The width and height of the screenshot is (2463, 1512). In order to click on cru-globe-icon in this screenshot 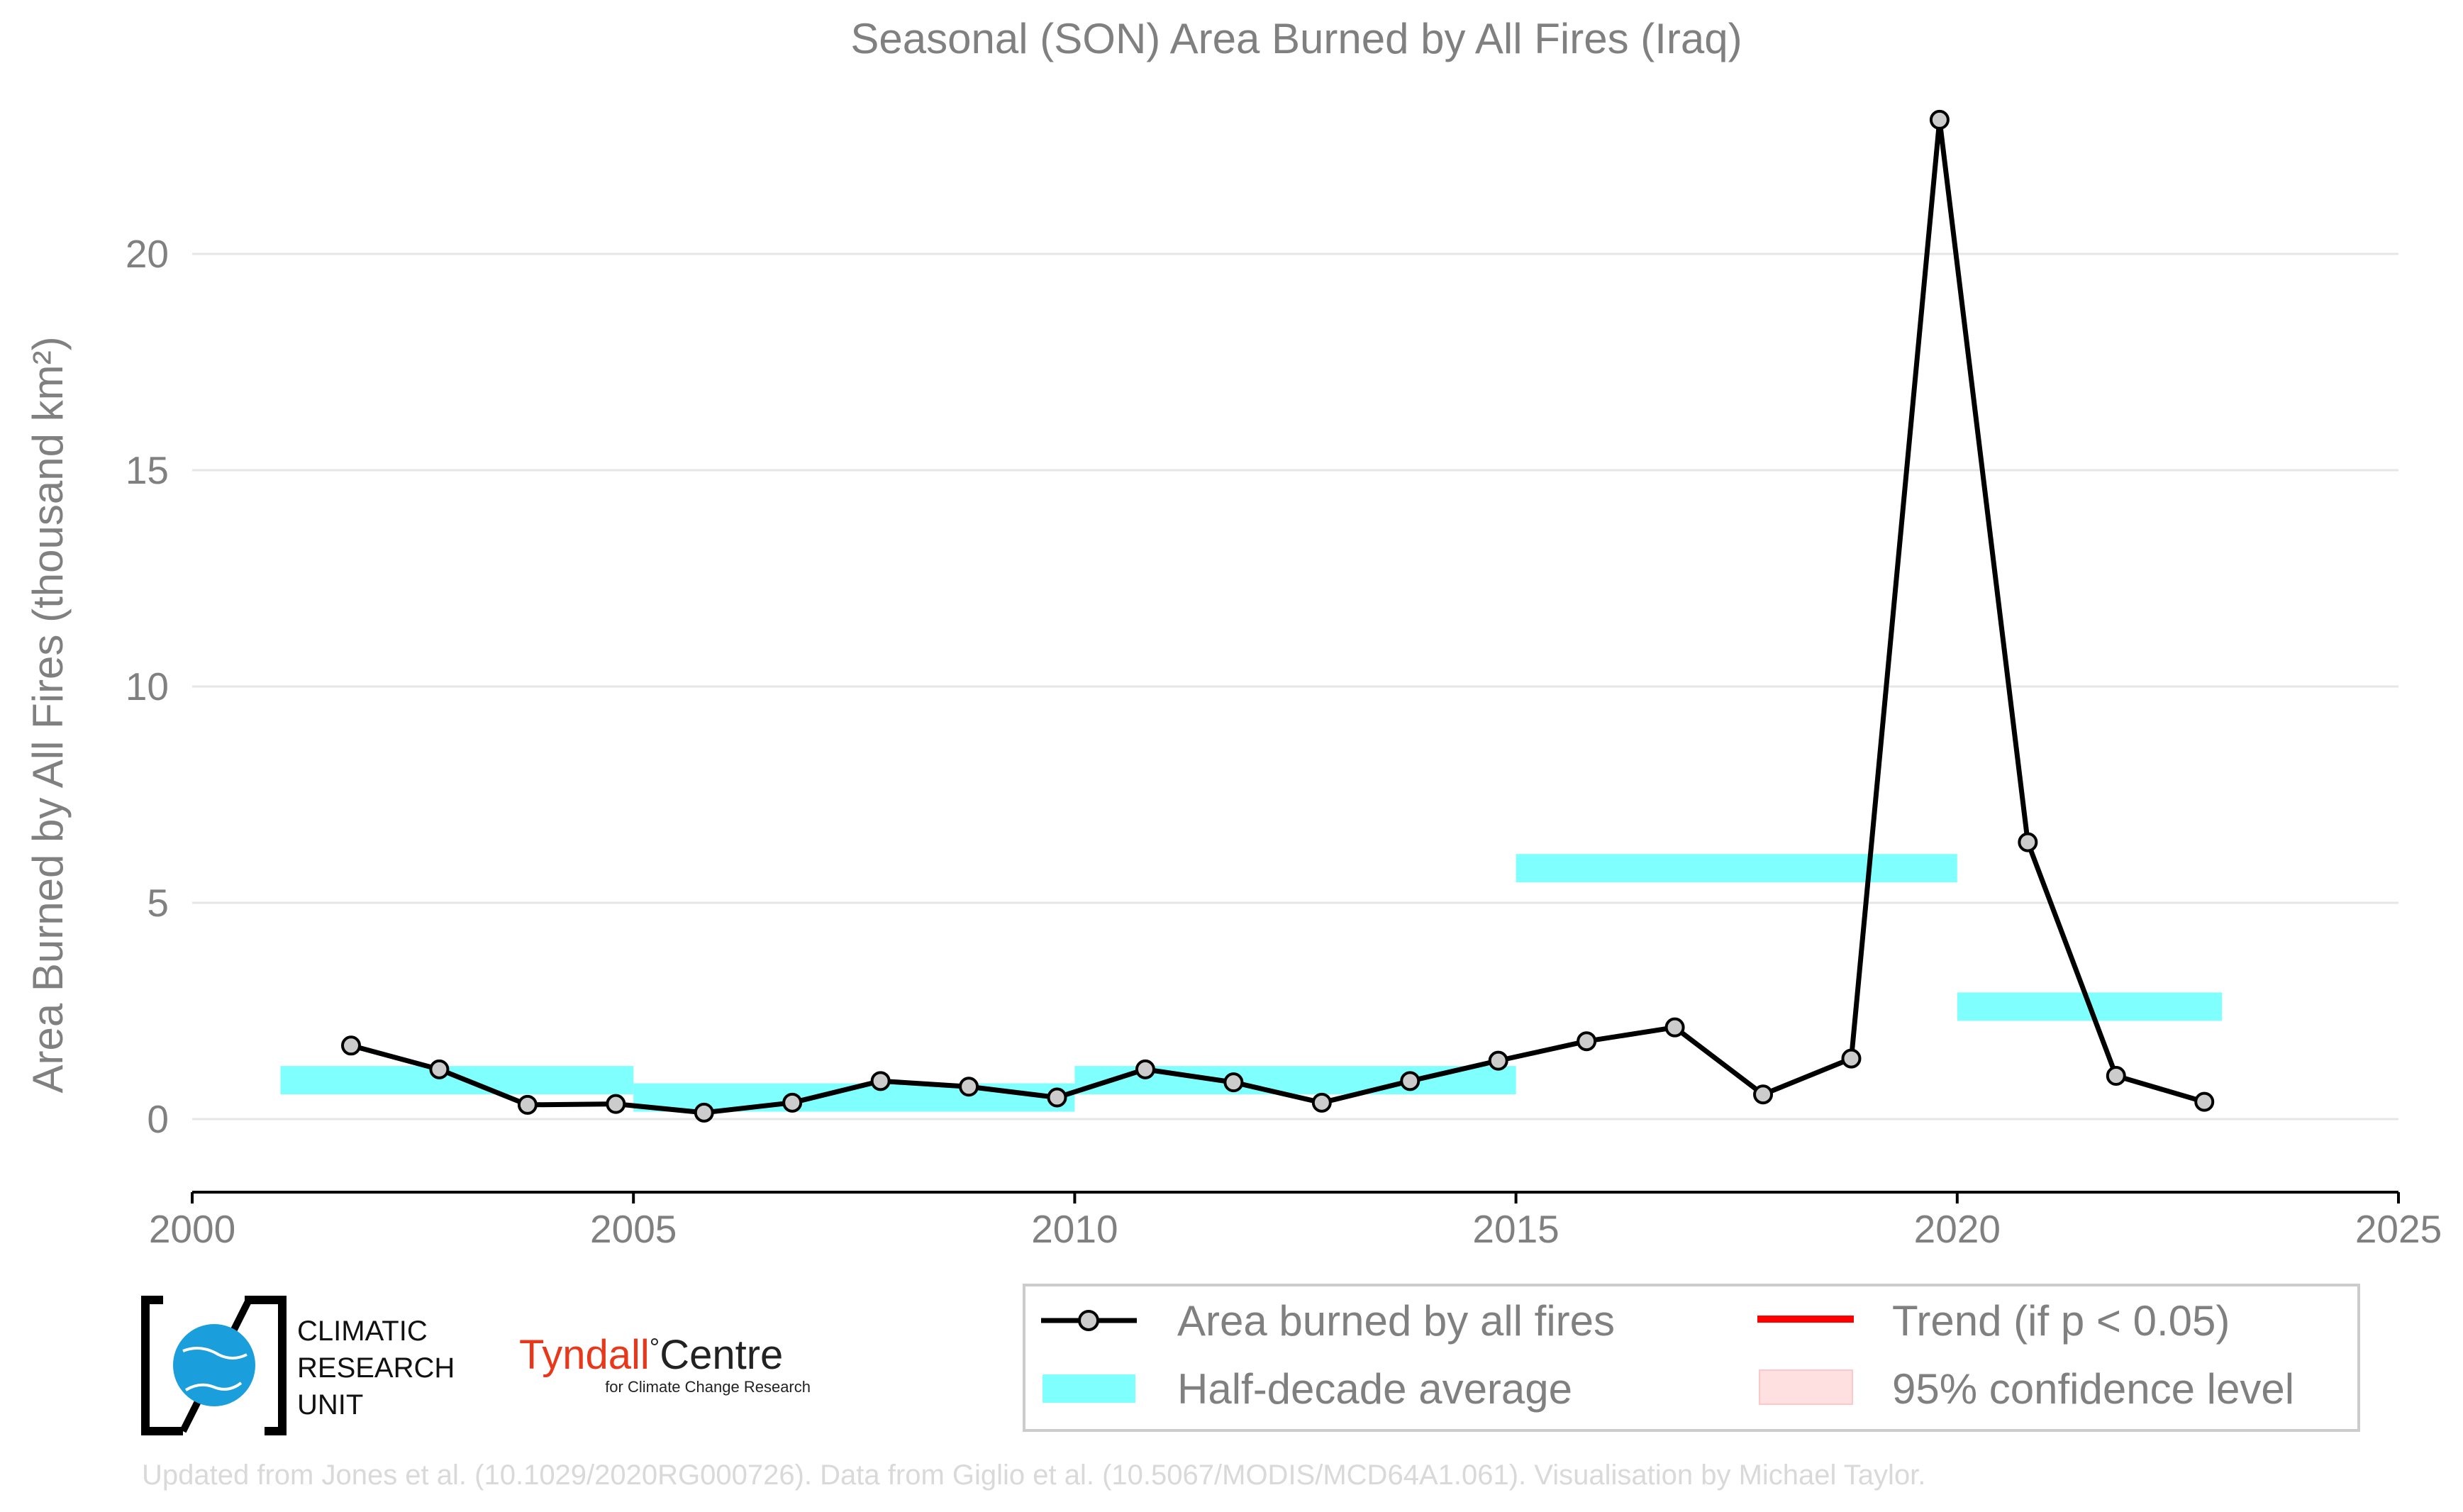, I will do `click(214, 1365)`.